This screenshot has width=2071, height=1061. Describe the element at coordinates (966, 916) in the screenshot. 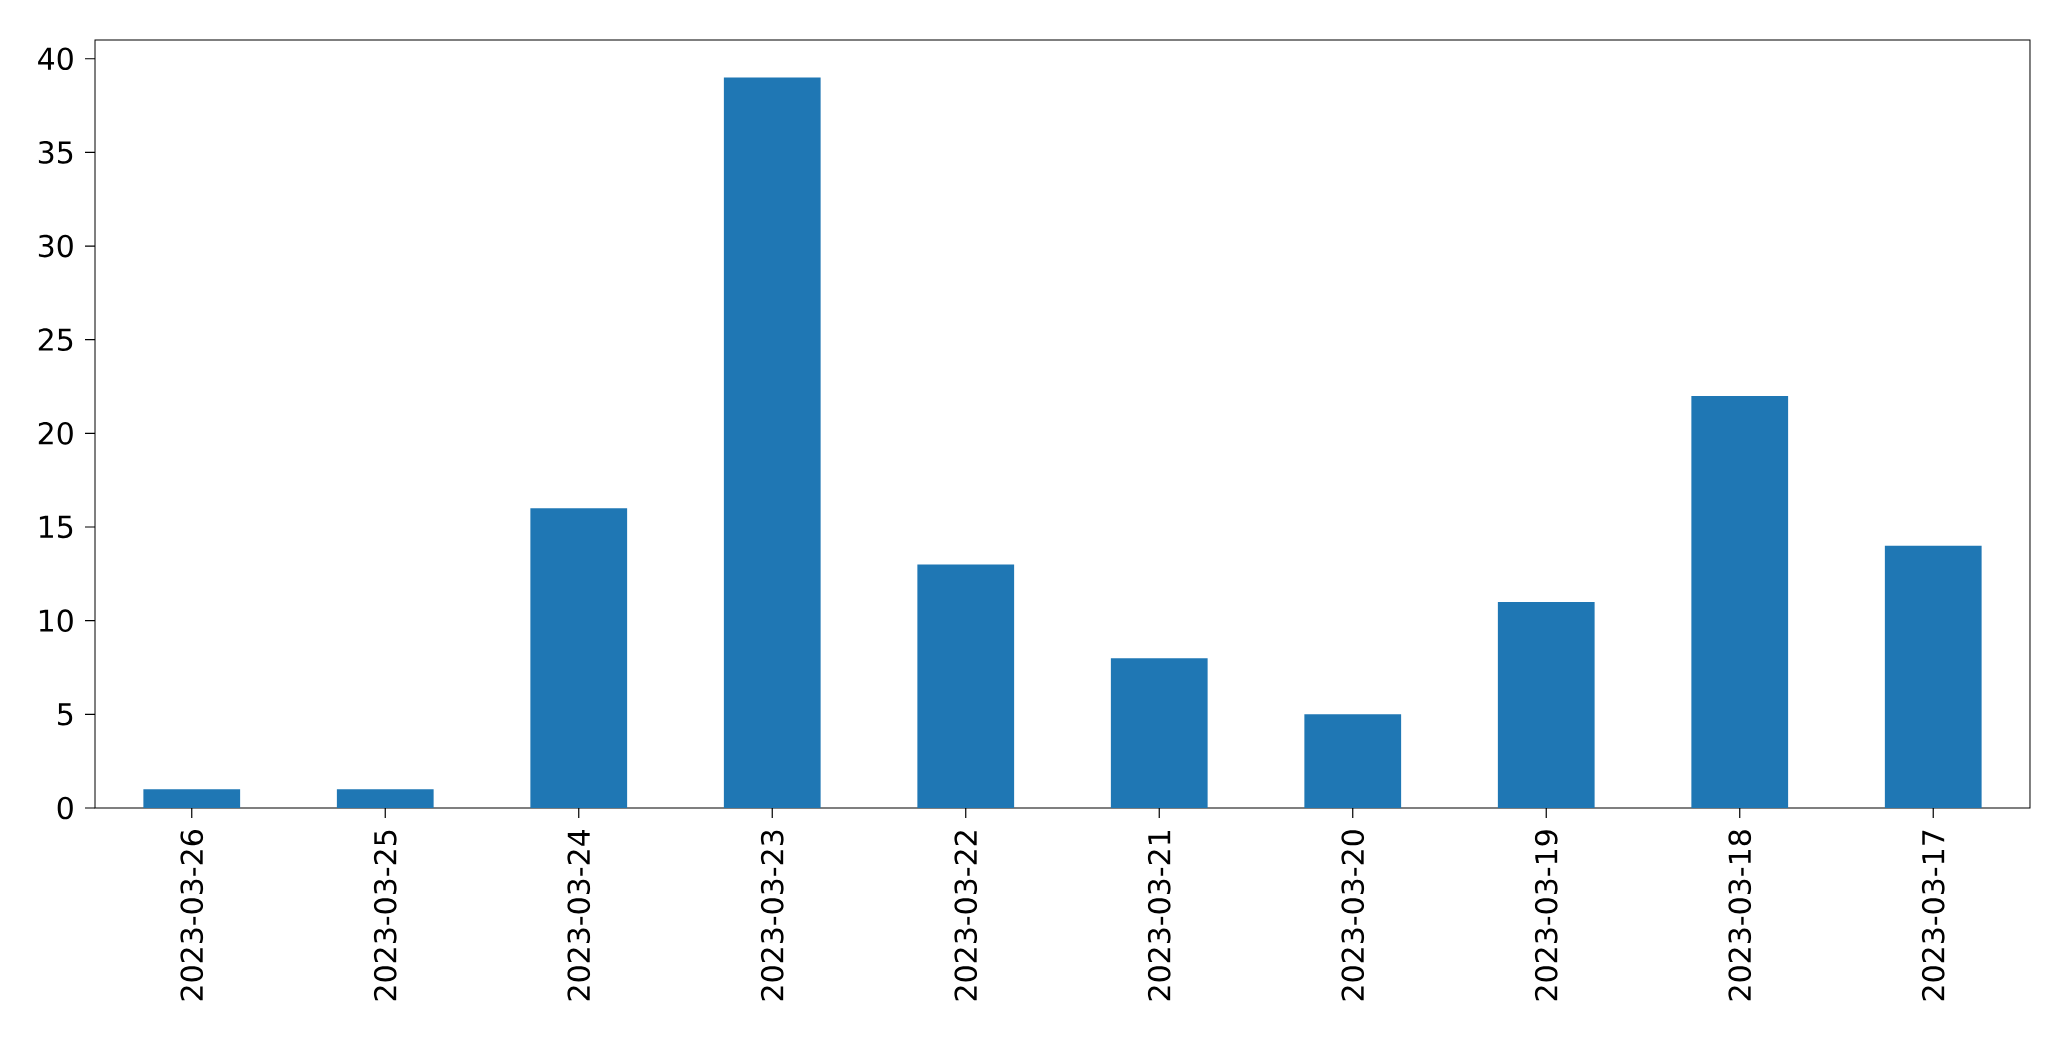

I see `x-tick-label: 2023-03-22` at that location.